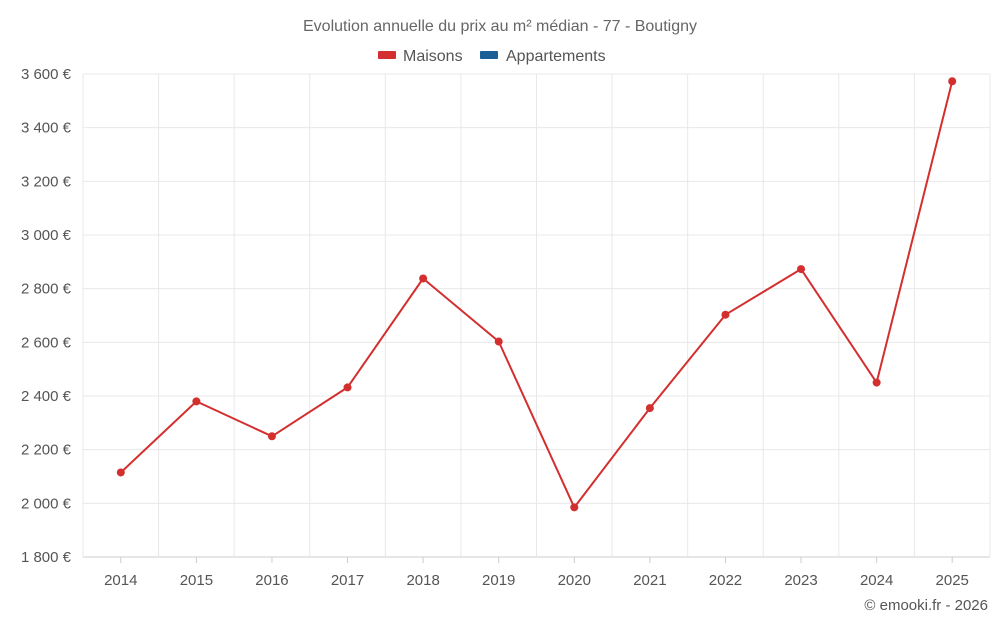  Describe the element at coordinates (422, 580) in the screenshot. I see `x-tick-label: 2018` at that location.